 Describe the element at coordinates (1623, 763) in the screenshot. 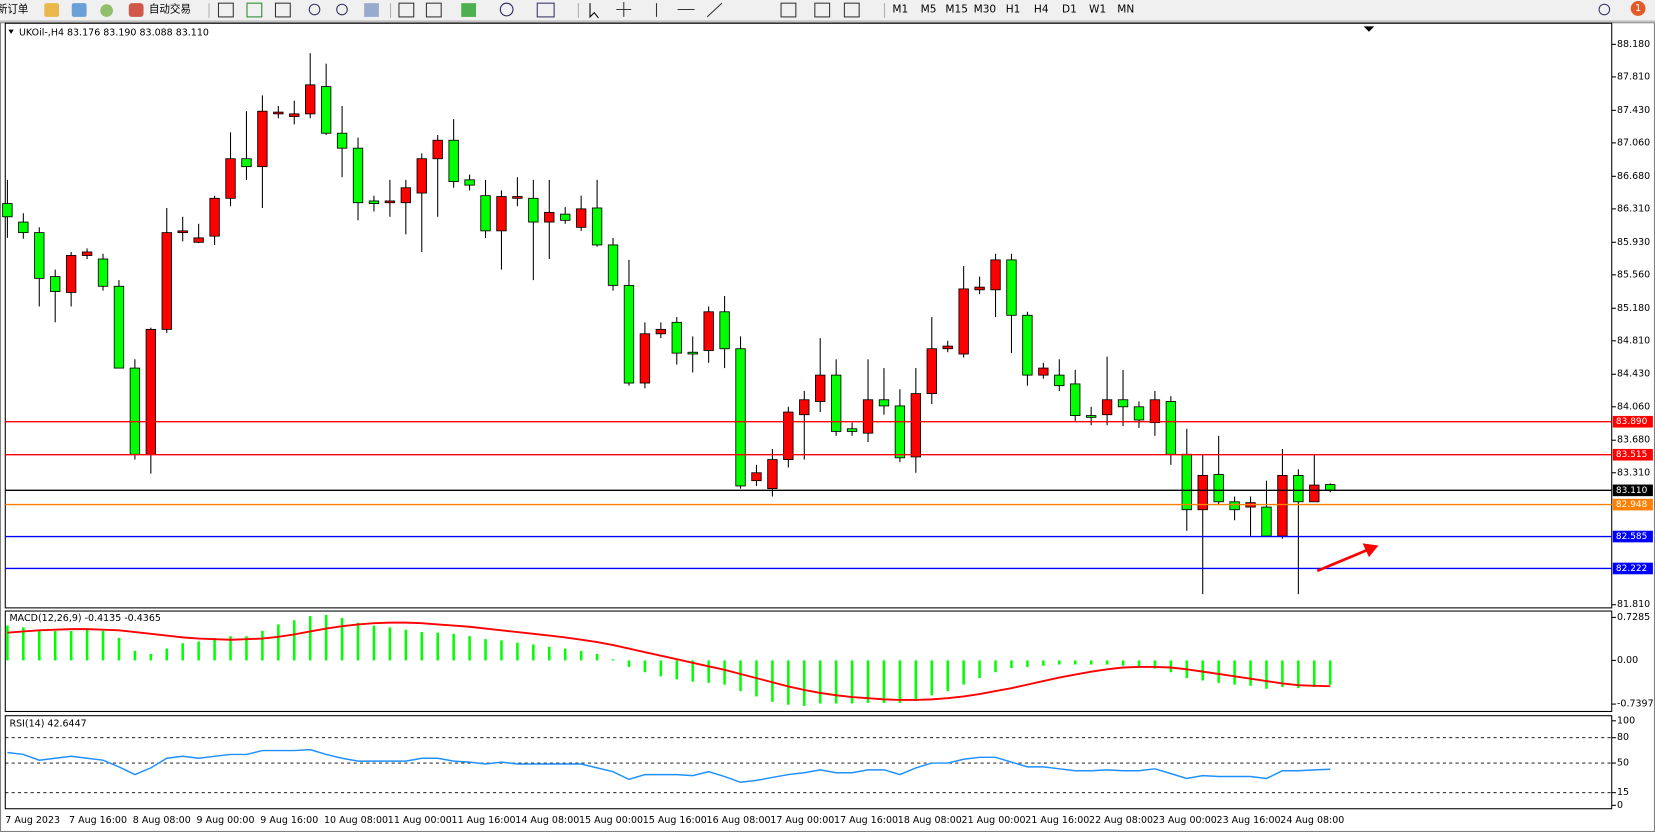

I see `y-tick-label: 50` at that location.